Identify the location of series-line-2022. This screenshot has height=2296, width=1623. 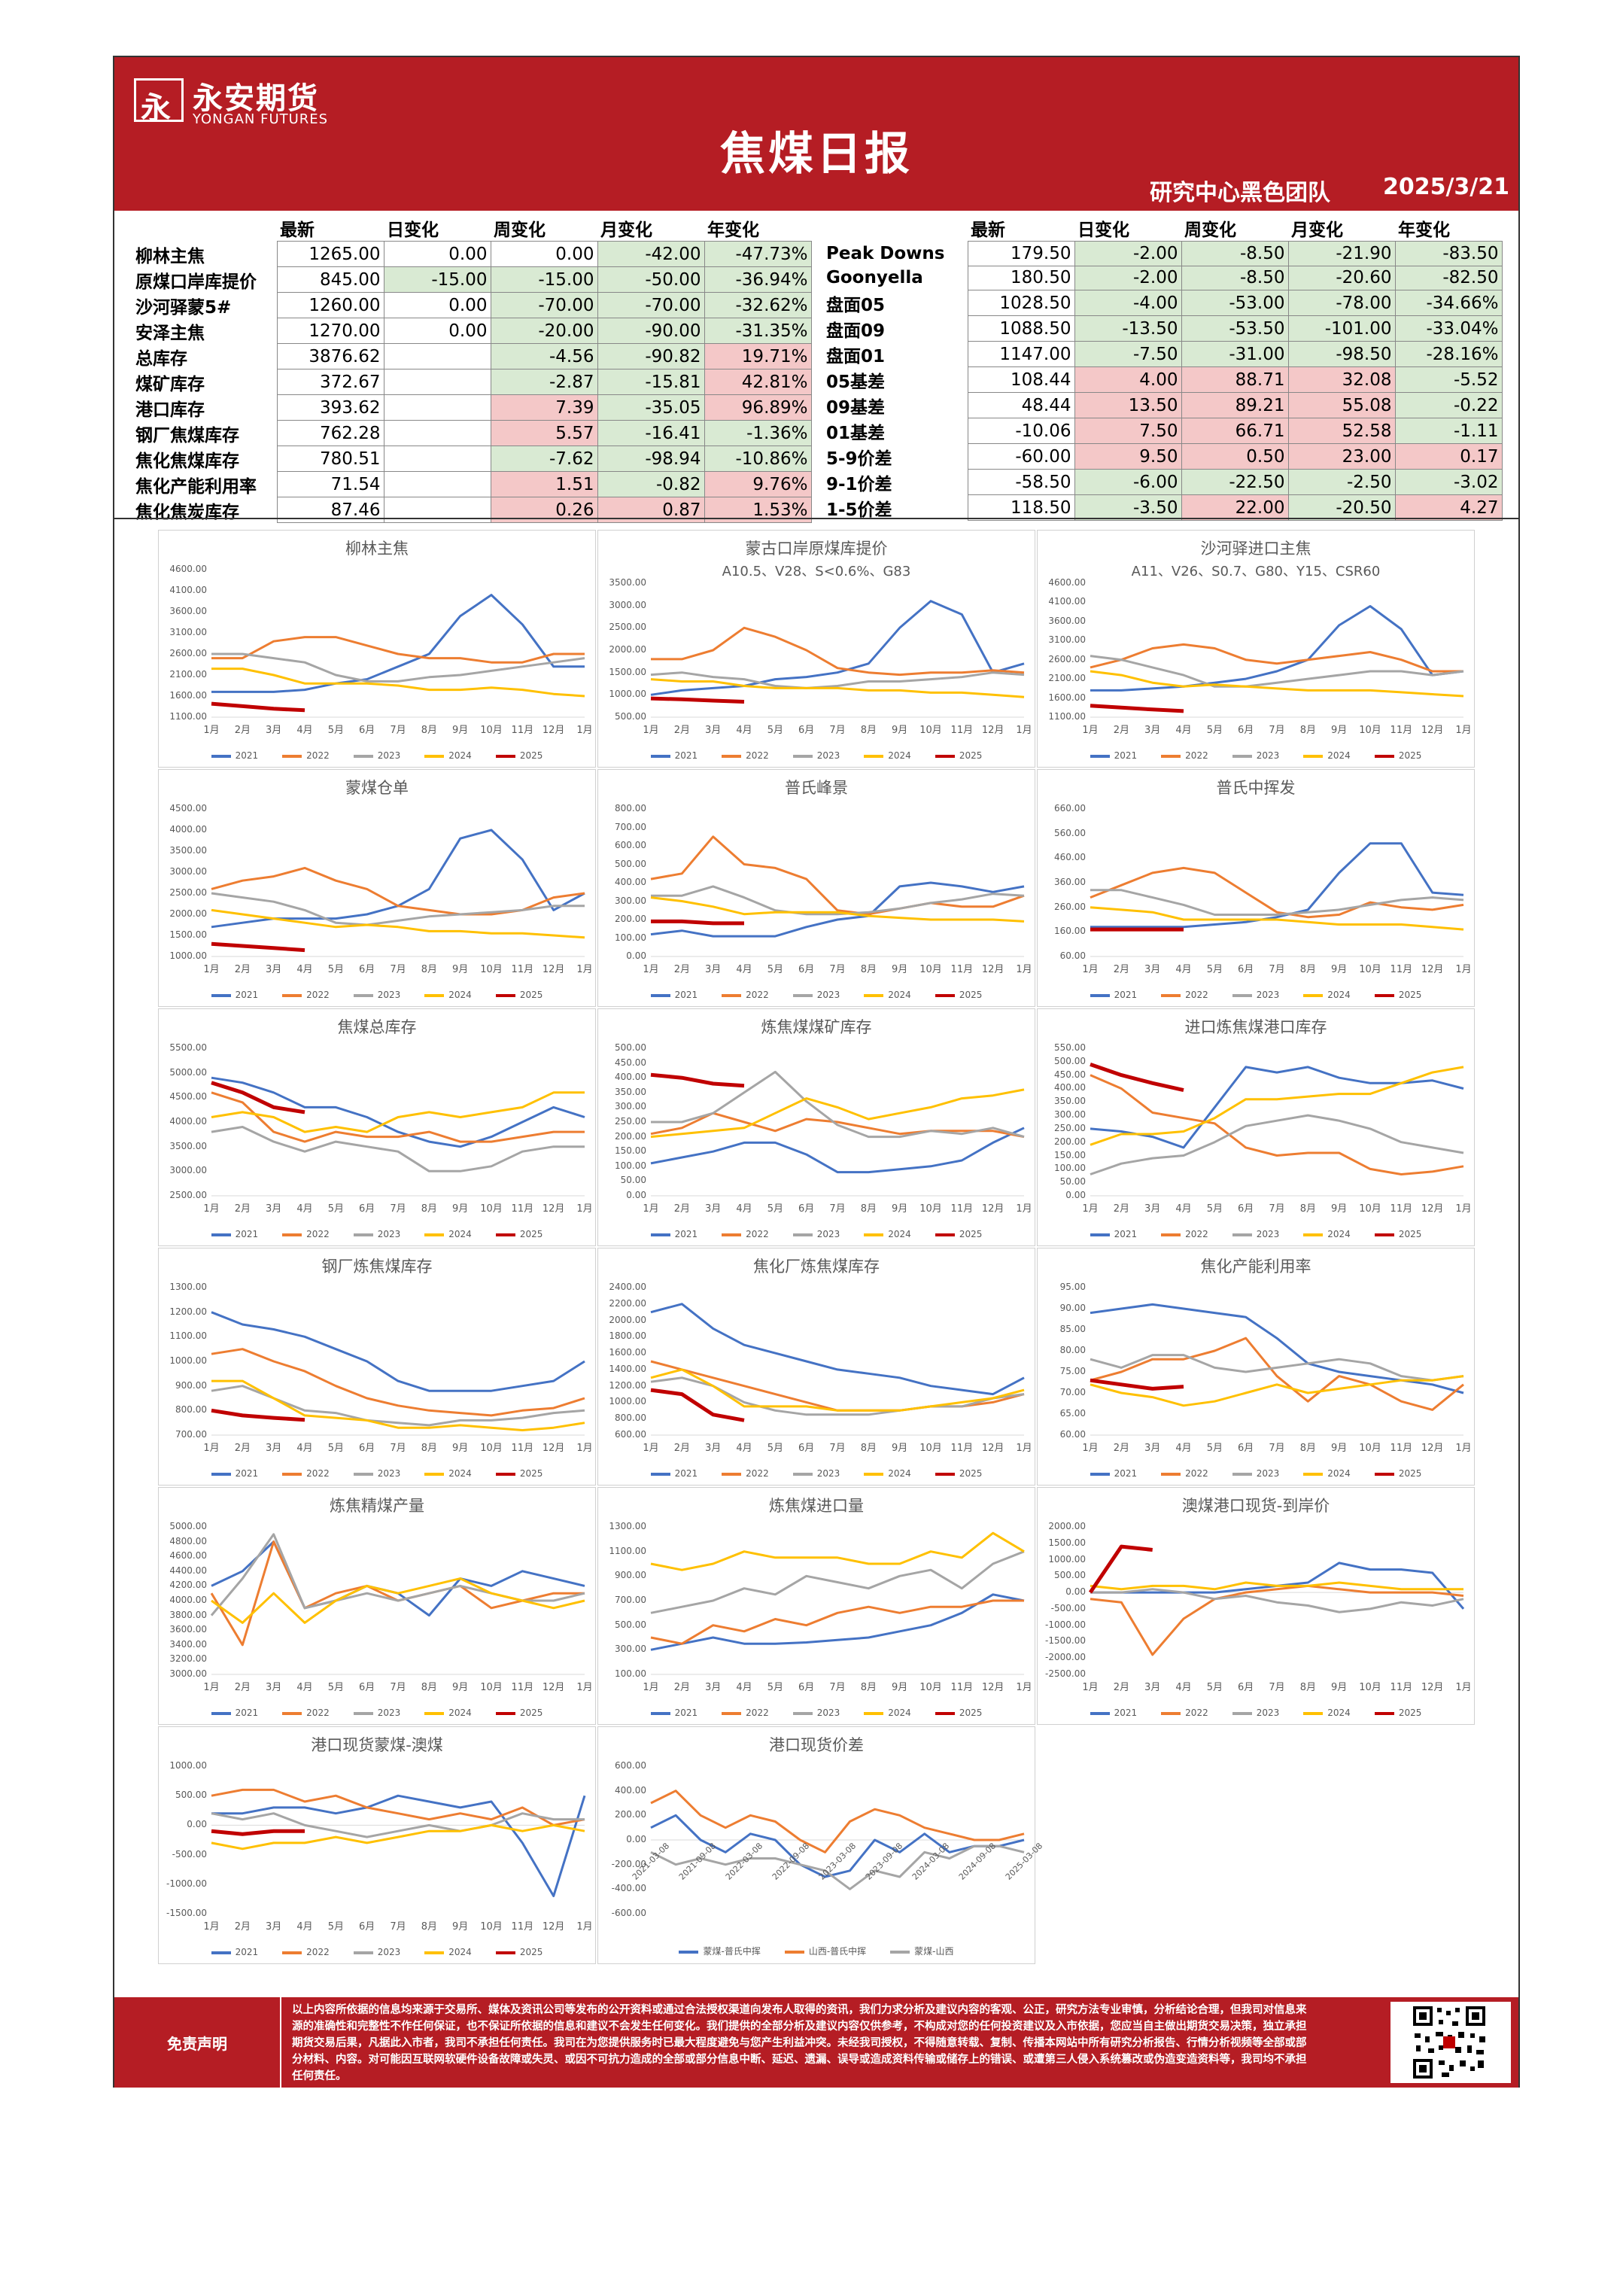
(1276, 658).